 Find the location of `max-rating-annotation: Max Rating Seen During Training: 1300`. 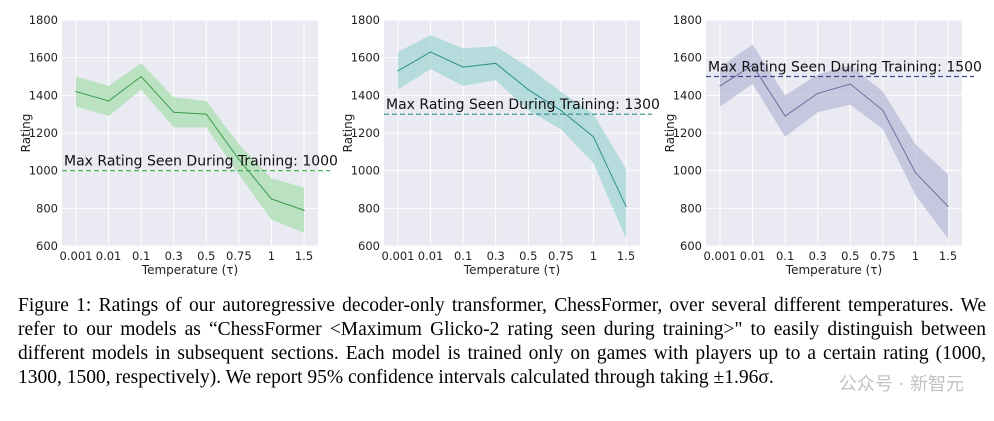

max-rating-annotation: Max Rating Seen During Training: 1300 is located at coordinates (523, 105).